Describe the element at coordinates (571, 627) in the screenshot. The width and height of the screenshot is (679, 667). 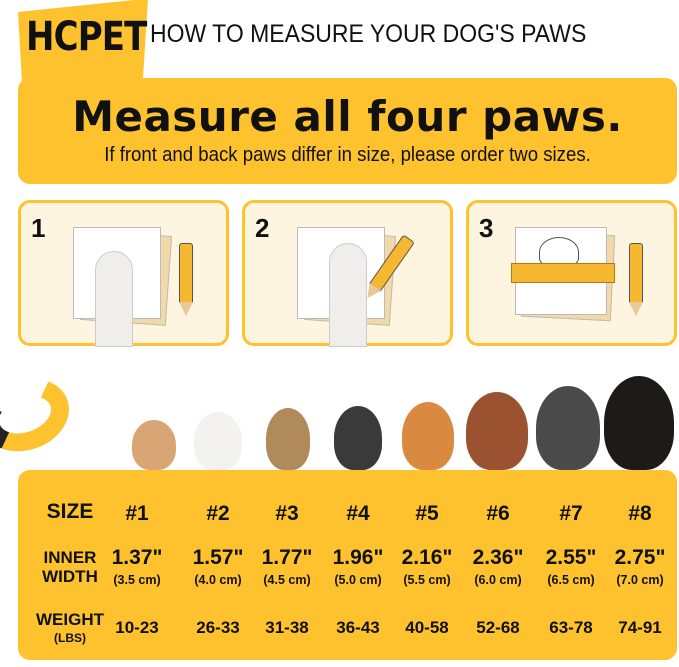
I see `weight-cell: 63-78` at that location.